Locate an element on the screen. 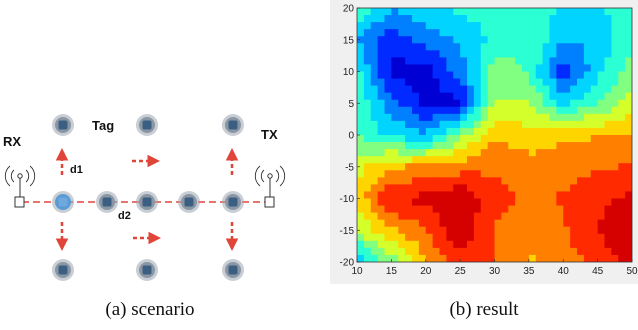  y-axis-ticks: 20 15 10 5 0 -5 -10 -15 -20 is located at coordinates (350, 136).